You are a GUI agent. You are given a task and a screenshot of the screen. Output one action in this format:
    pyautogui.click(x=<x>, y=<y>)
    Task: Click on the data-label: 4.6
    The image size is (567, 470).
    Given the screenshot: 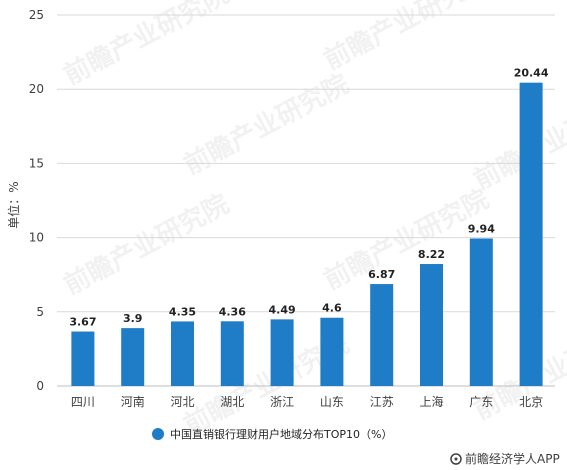 What is the action you would take?
    pyautogui.click(x=332, y=308)
    